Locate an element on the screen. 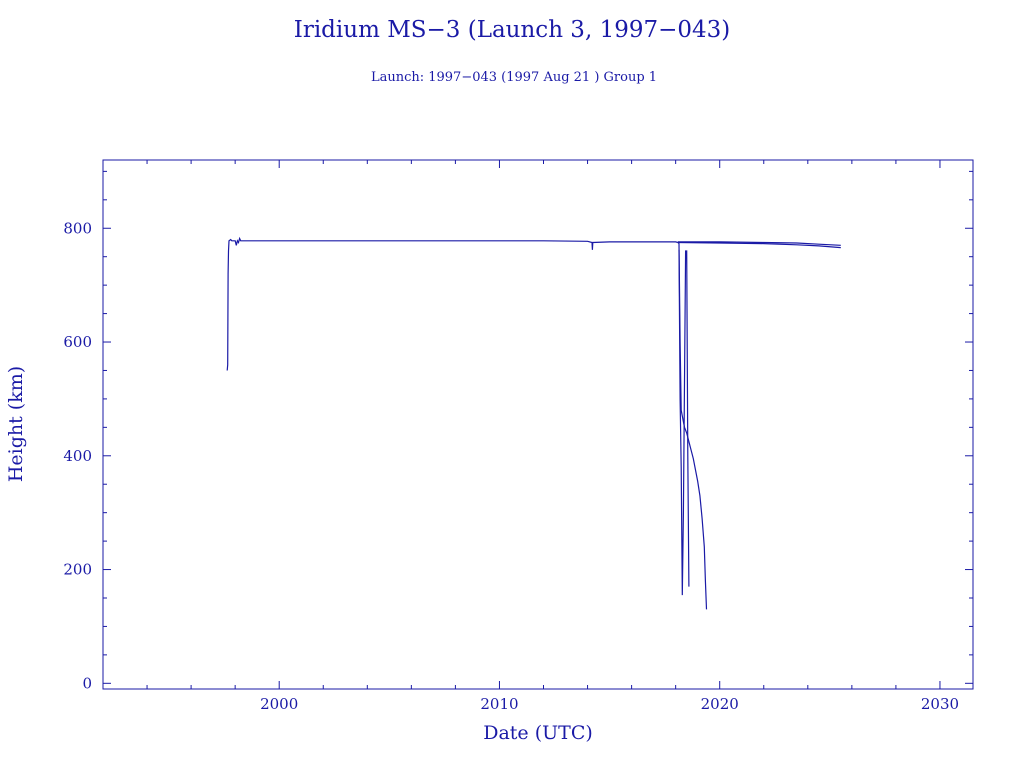 The width and height of the screenshot is (1024, 768). chart-subtitle: Launch: 1997−043 (1997 Aug 21 ) Group 1 is located at coordinates (514, 77).